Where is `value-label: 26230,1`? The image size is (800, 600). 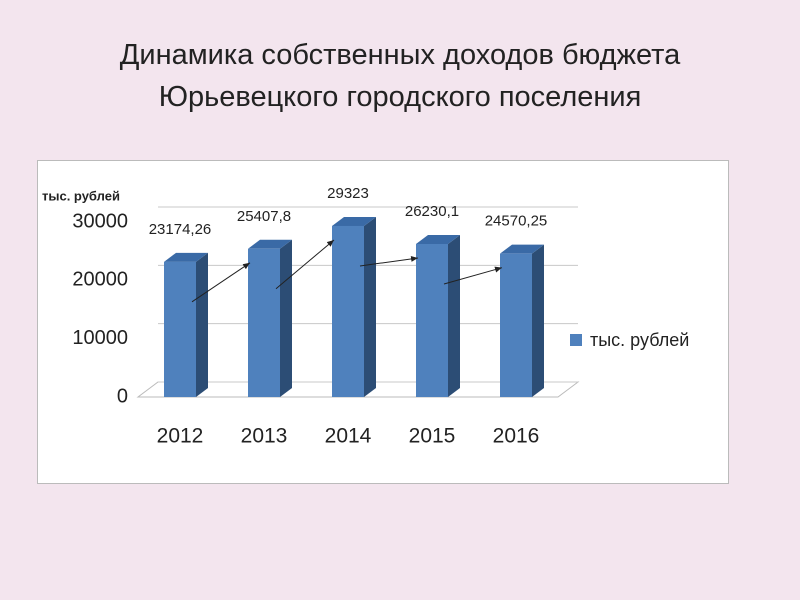 value-label: 26230,1 is located at coordinates (432, 211).